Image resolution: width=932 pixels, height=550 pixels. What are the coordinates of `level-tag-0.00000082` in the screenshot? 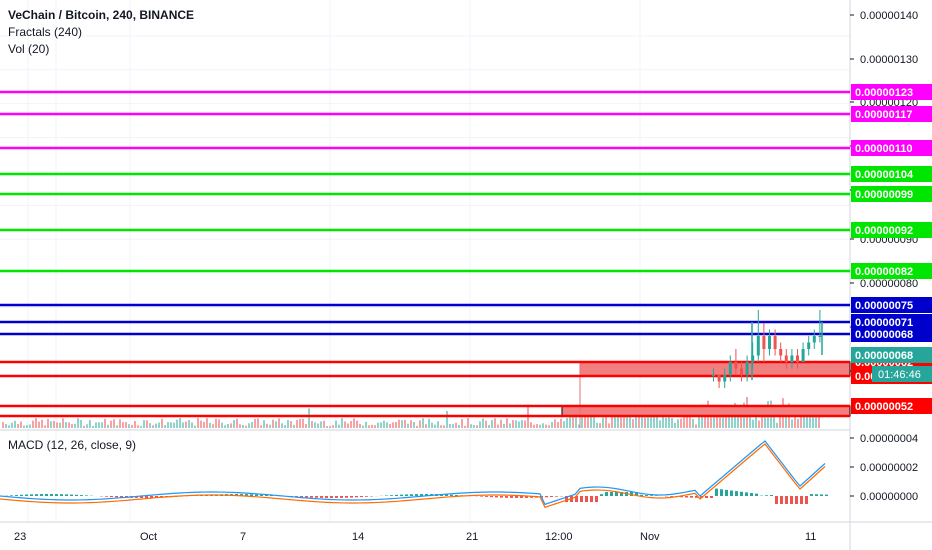 It's located at (891, 271).